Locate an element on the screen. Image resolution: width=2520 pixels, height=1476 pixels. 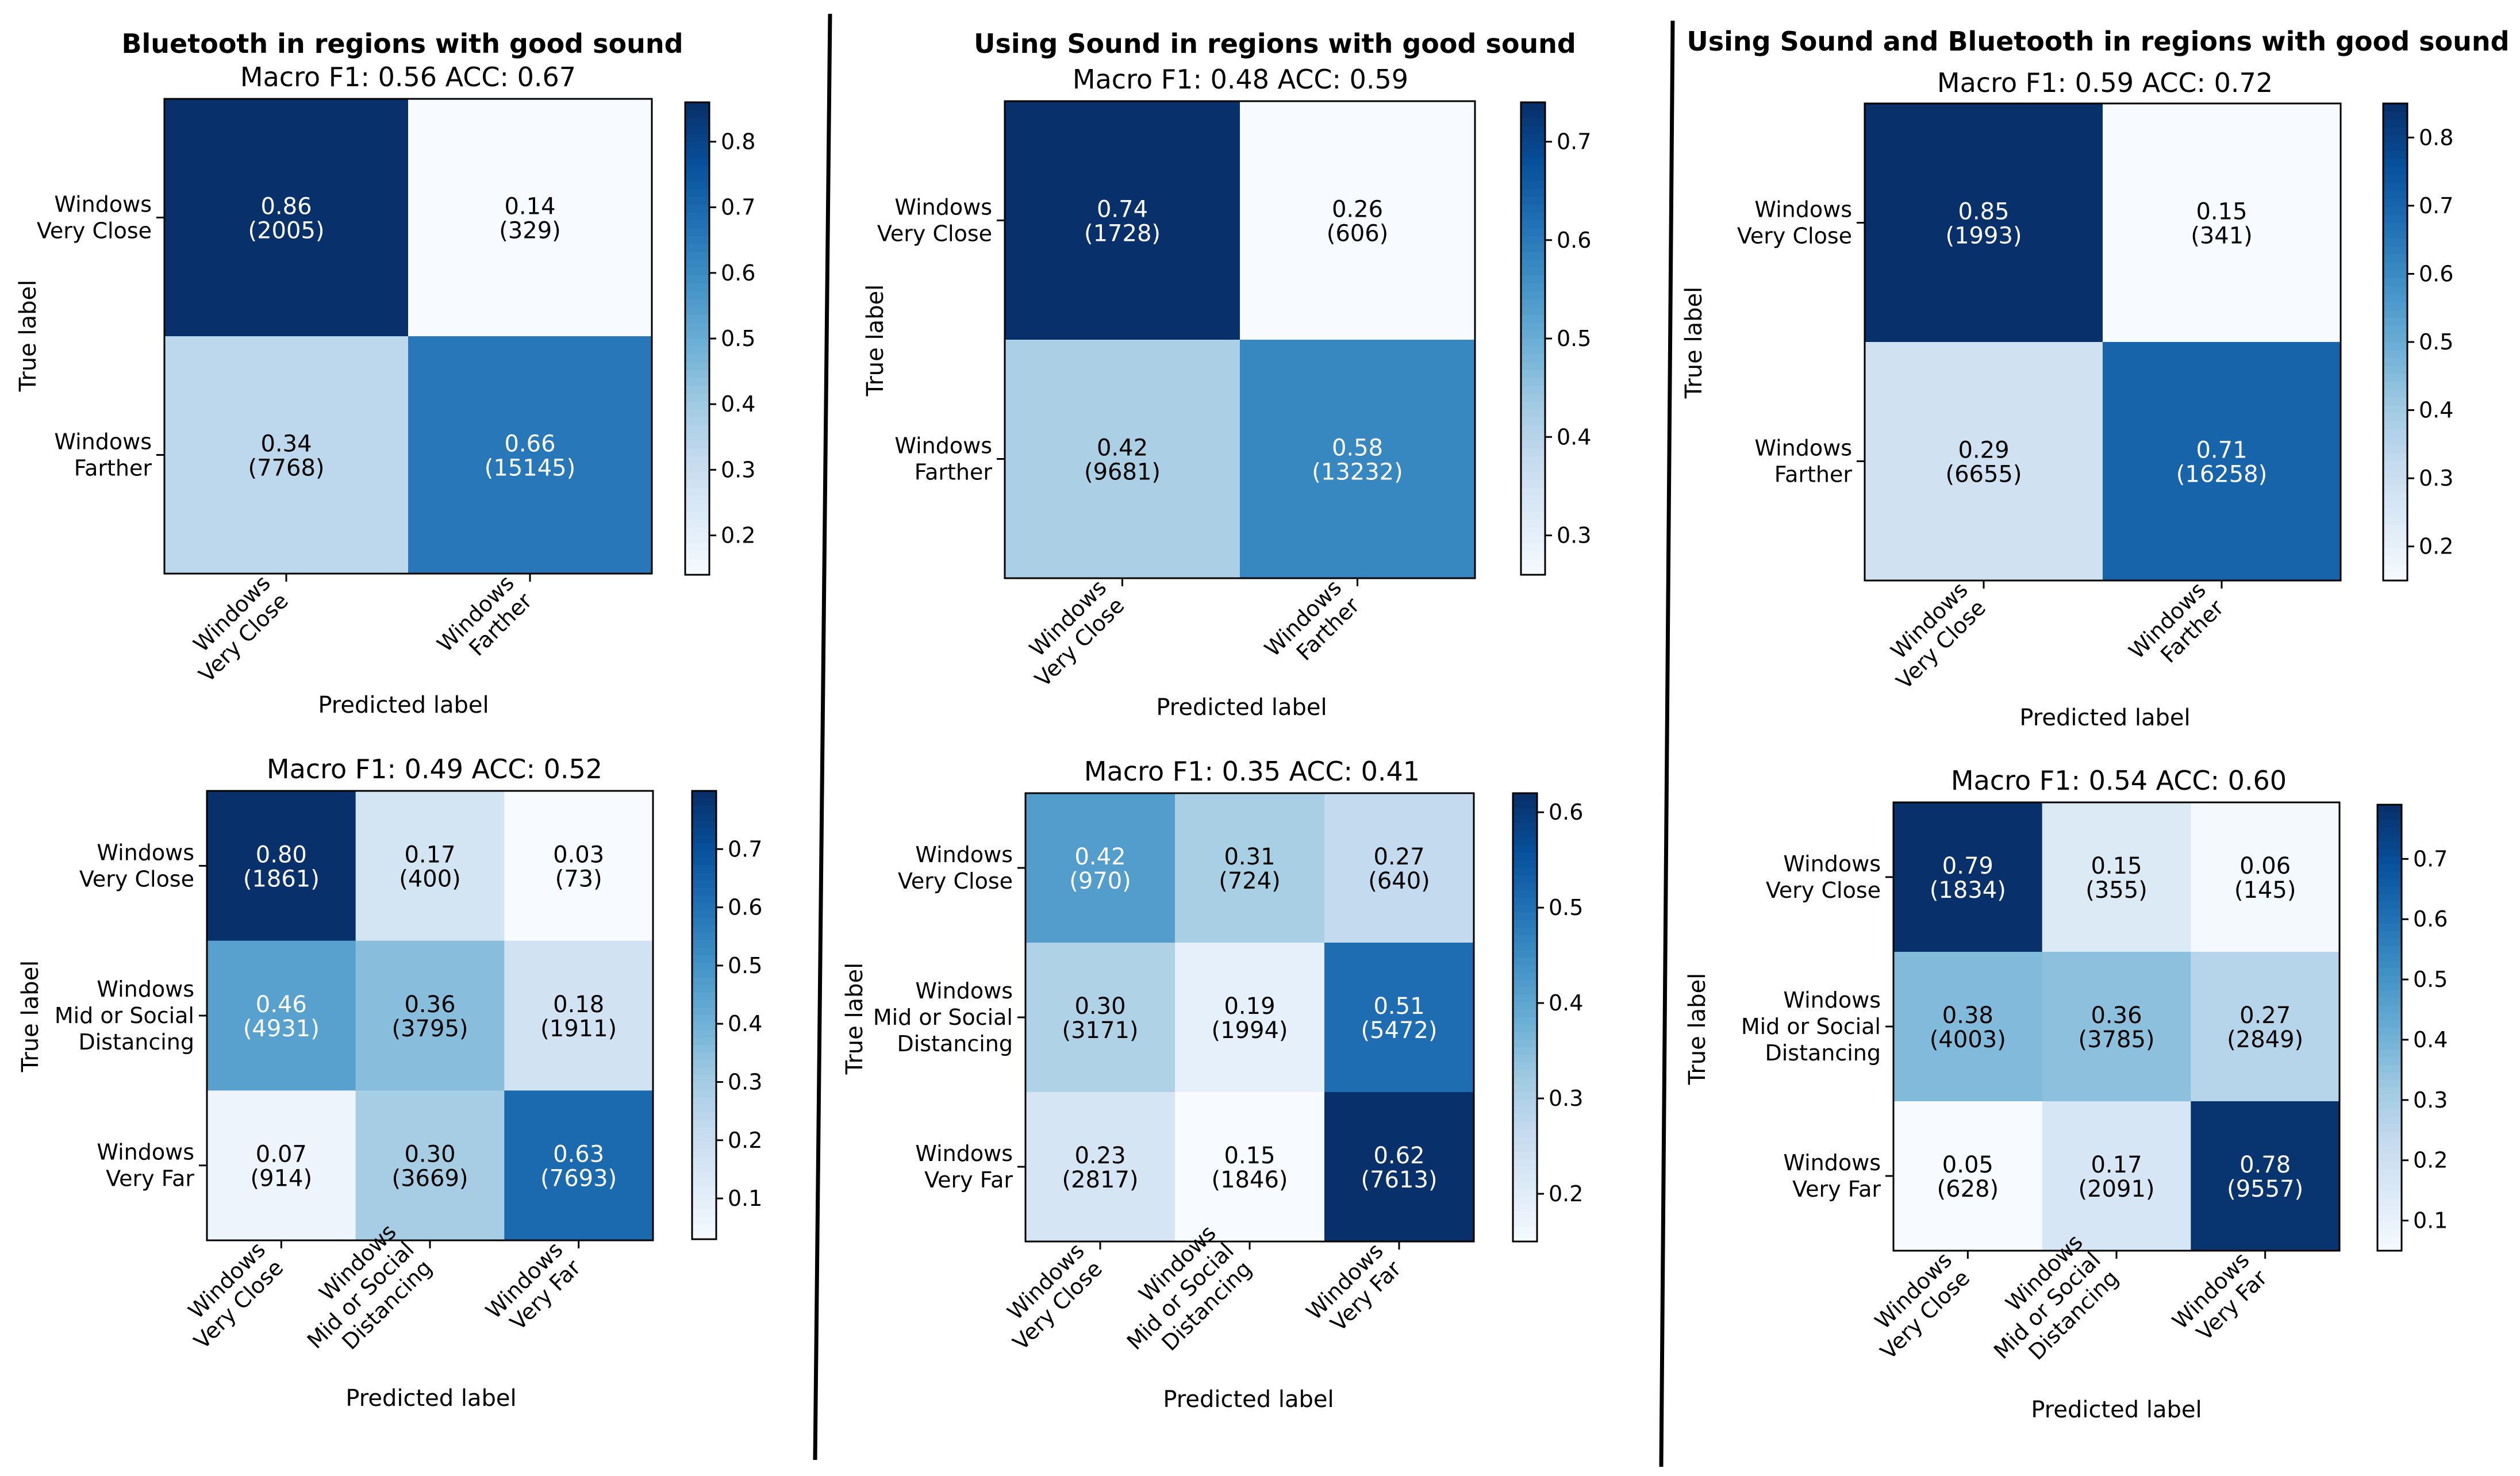
y-axis-label: True label is located at coordinates (855, 1019).